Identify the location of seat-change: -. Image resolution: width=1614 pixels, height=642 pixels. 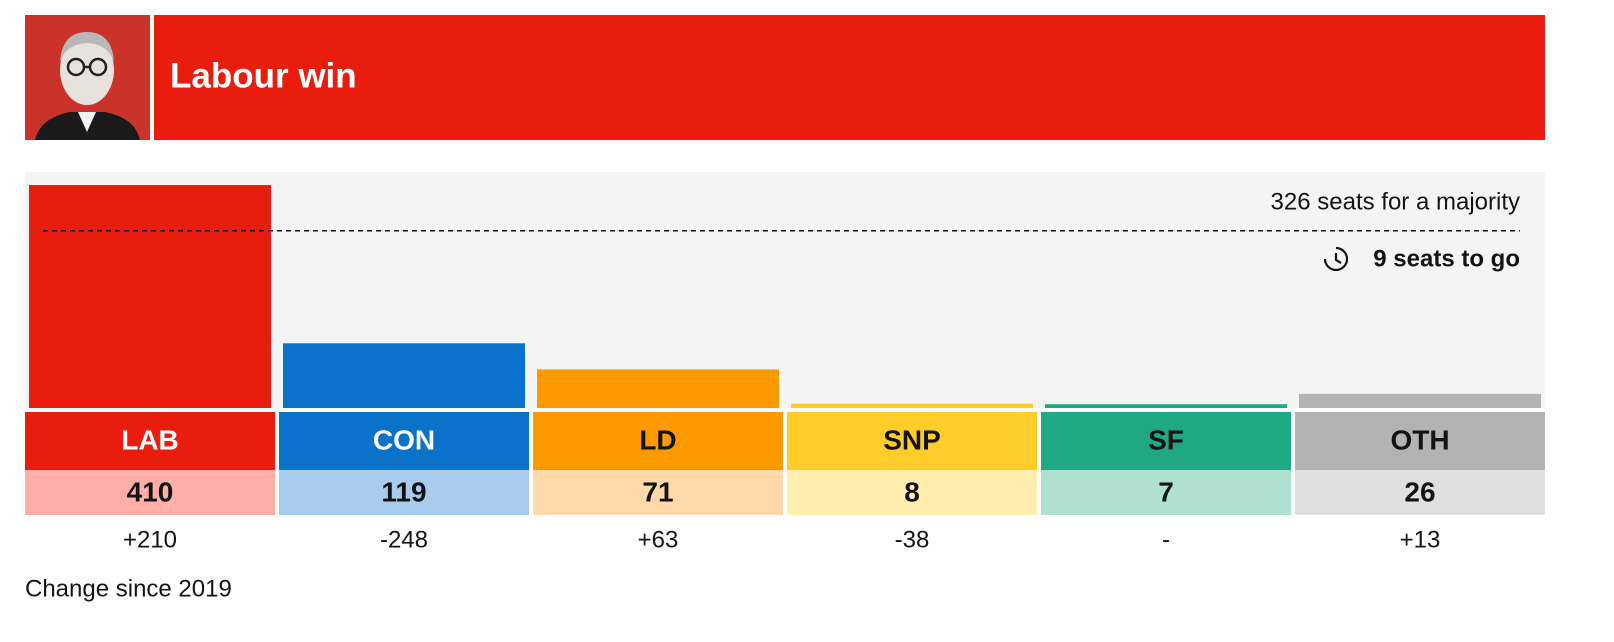
(1166, 539).